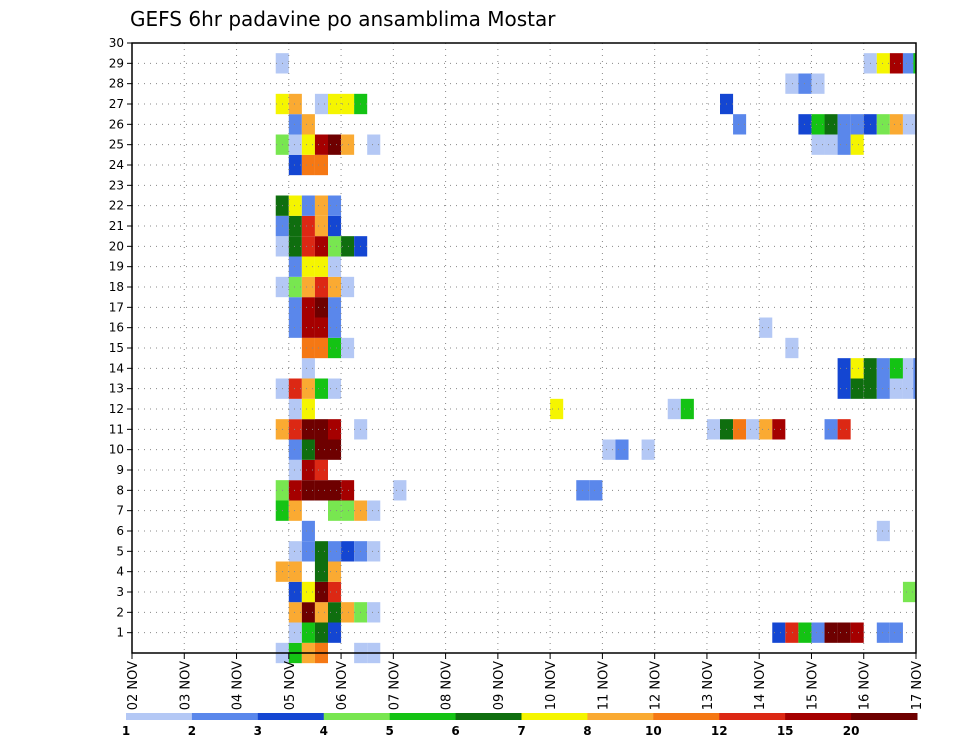  What do you see at coordinates (116, 429) in the screenshot?
I see `y-tick-label: 11` at bounding box center [116, 429].